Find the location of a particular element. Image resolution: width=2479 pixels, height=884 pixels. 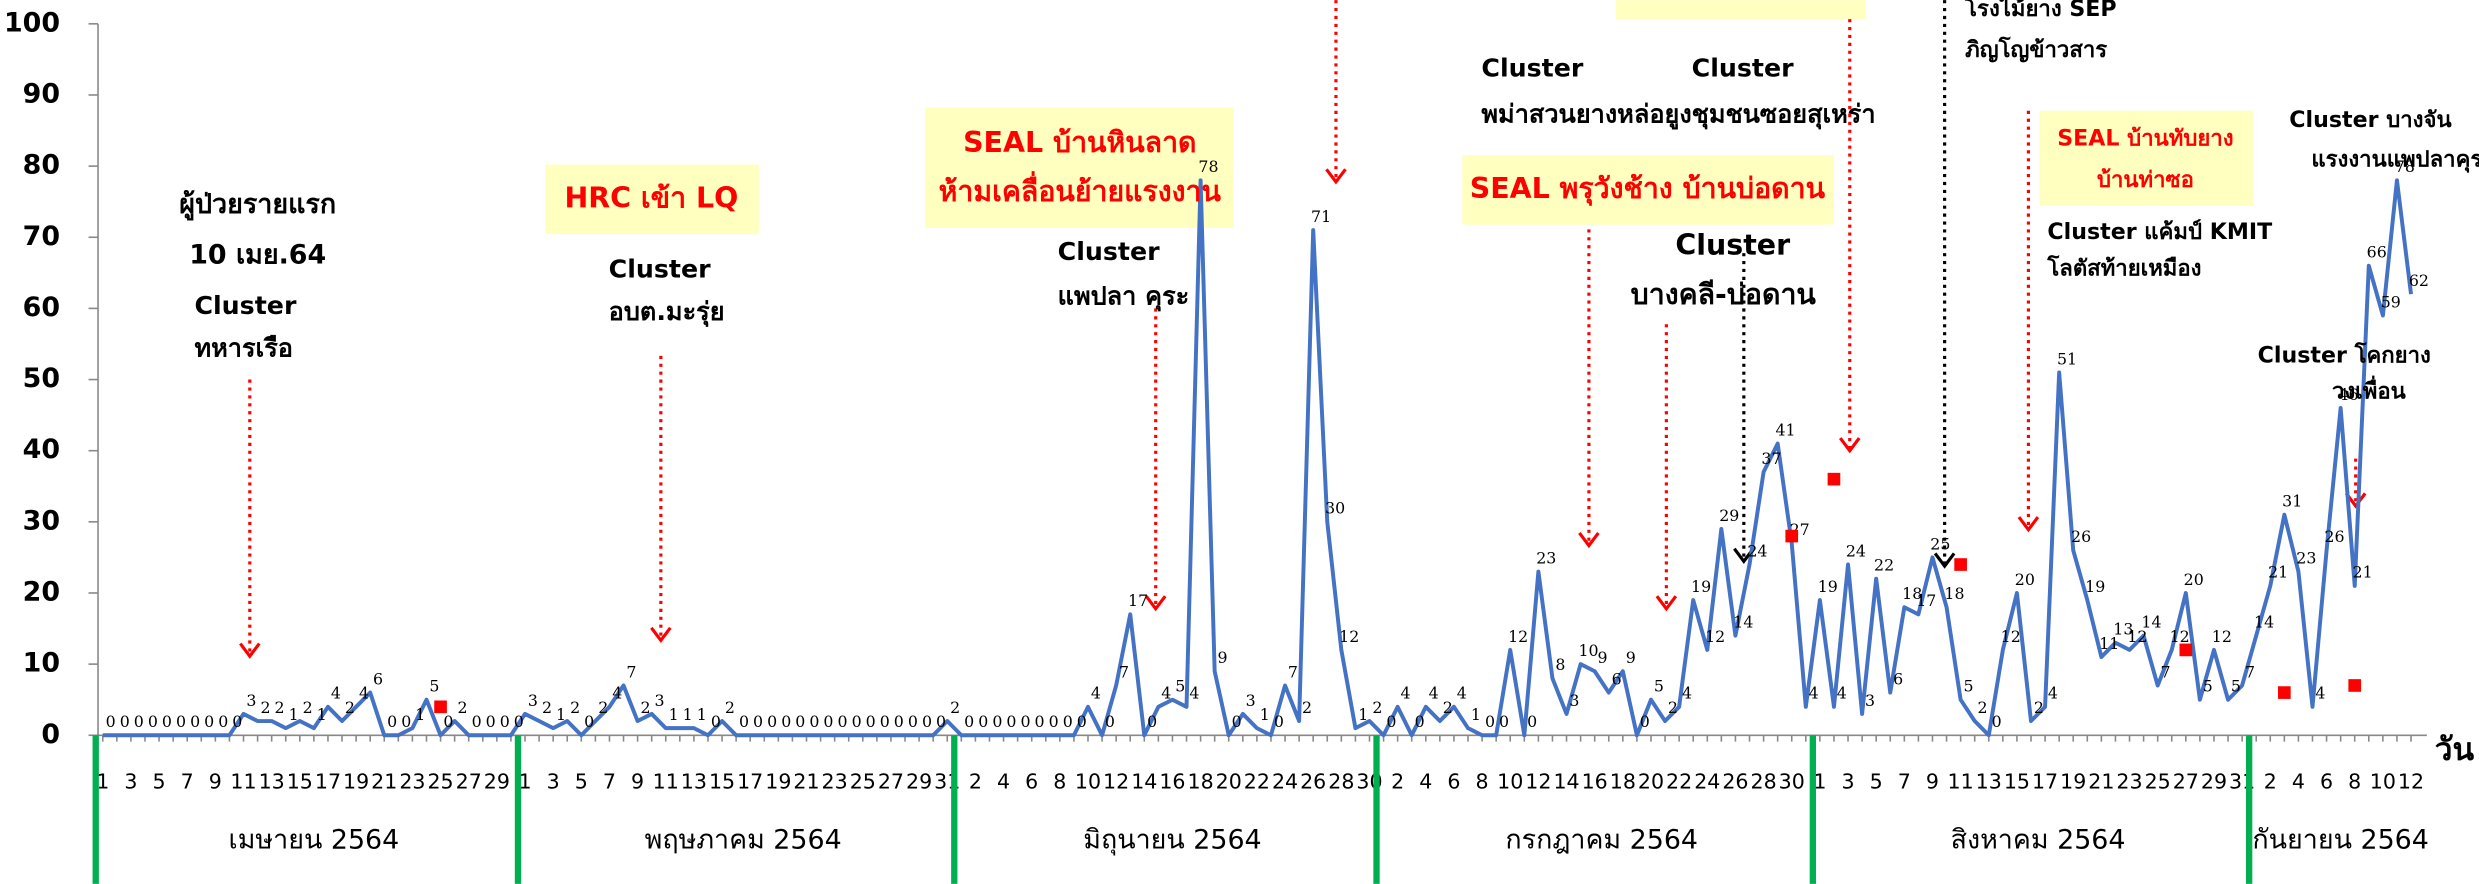

data-label: 11 is located at coordinates (2109, 643).